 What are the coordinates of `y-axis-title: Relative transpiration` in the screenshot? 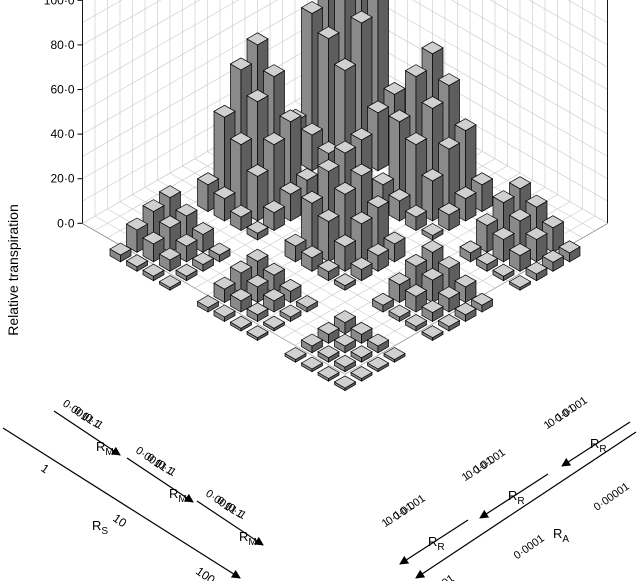 It's located at (13, 270).